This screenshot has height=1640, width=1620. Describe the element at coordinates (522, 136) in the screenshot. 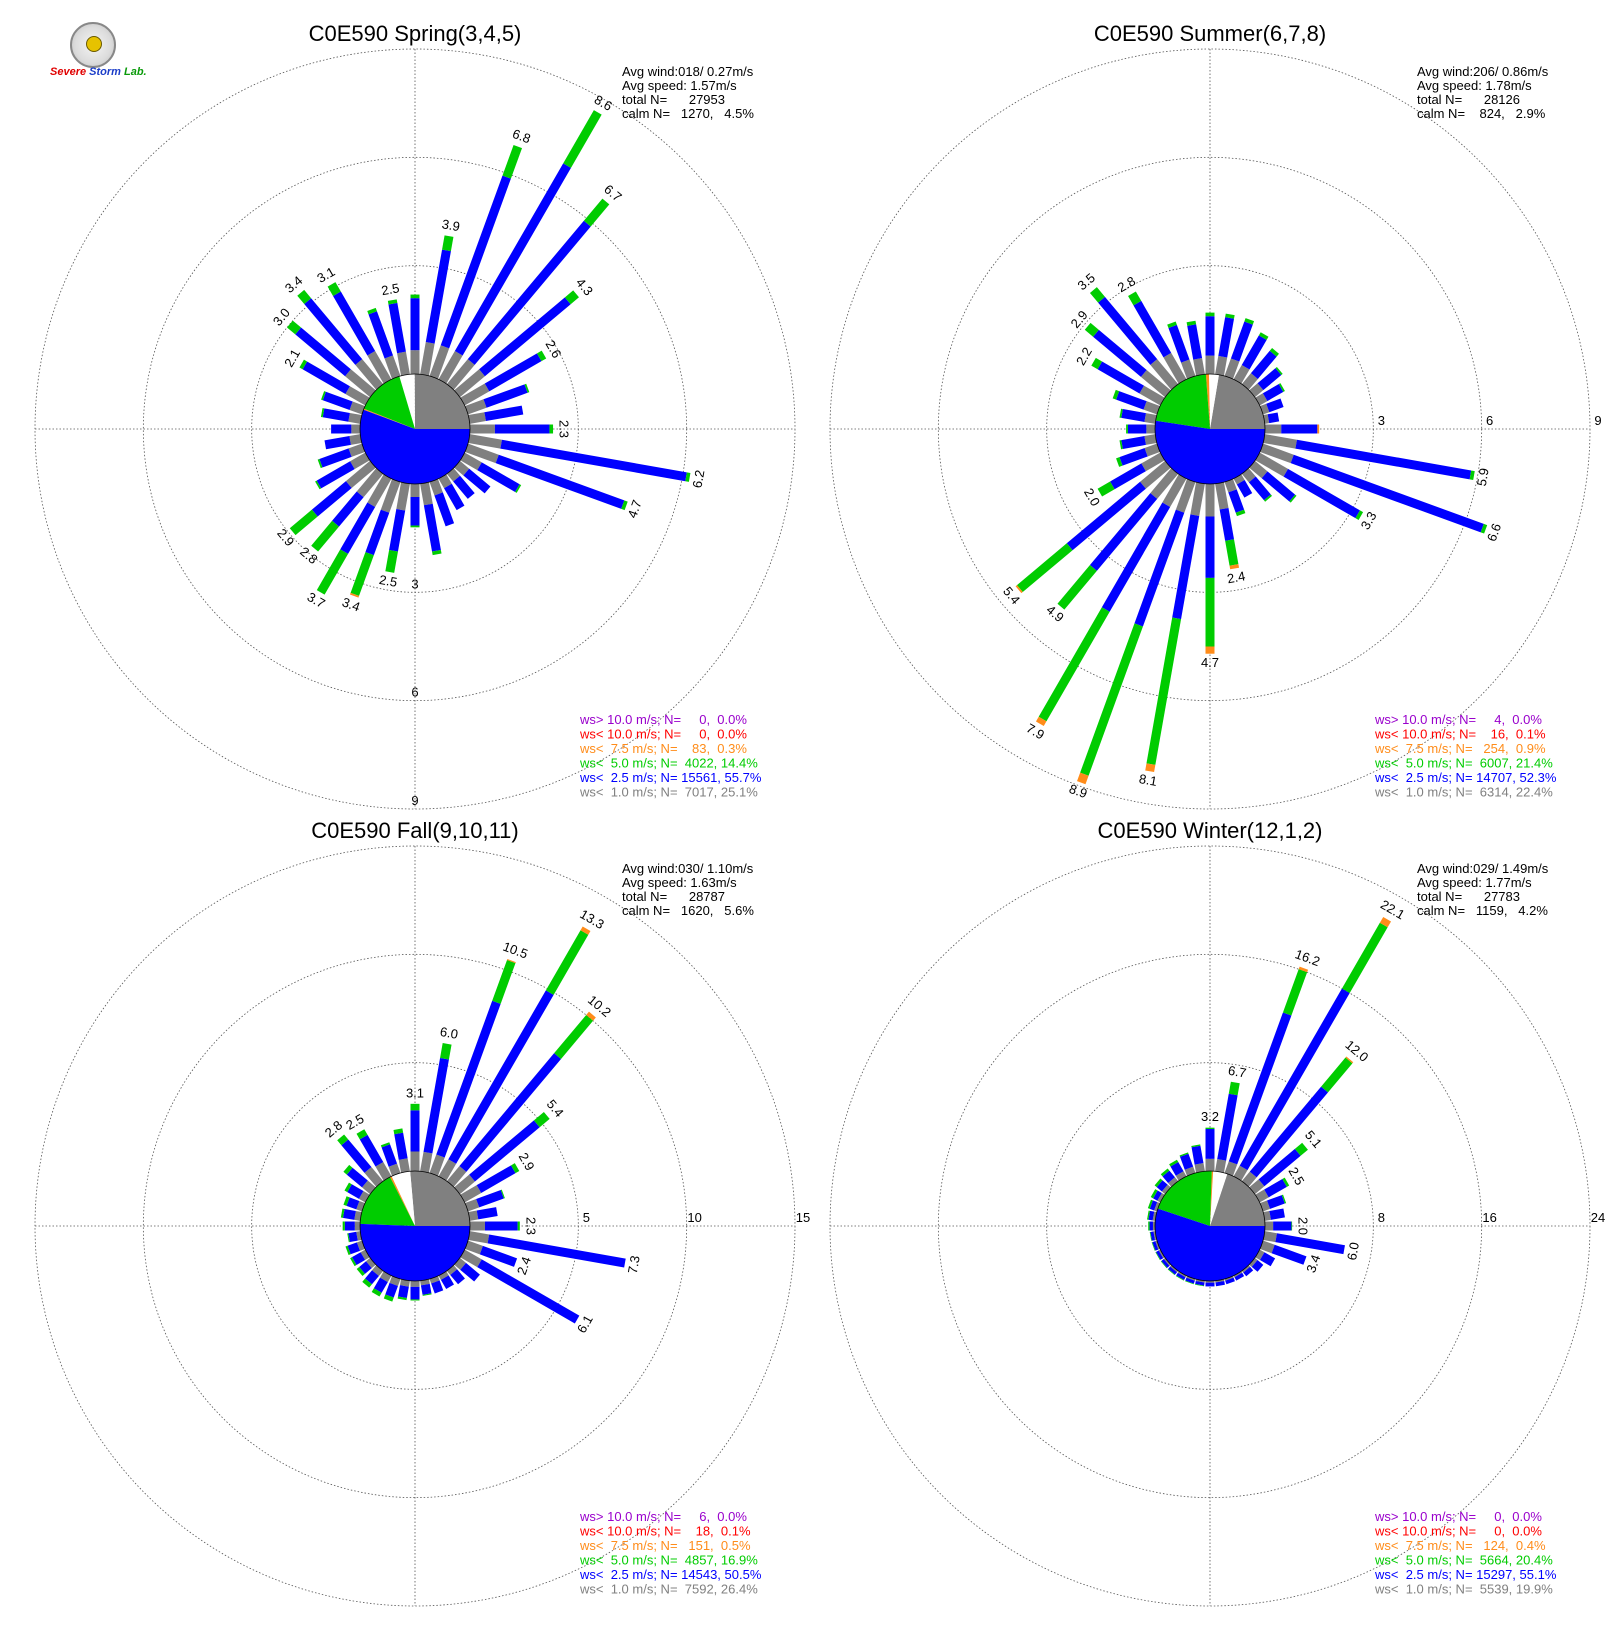

I see `bar-value-label: 6.8` at that location.